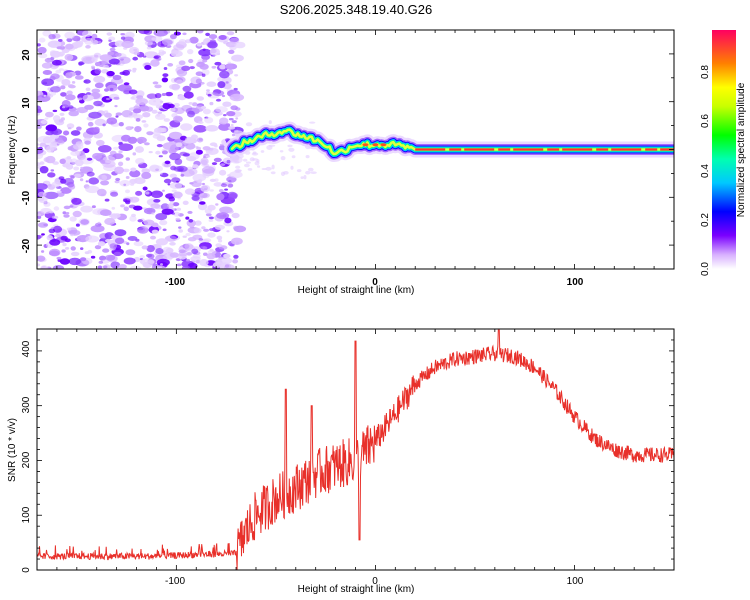 The width and height of the screenshot is (750, 600). I want to click on top-xtick-label-1: 0, so click(375, 282).